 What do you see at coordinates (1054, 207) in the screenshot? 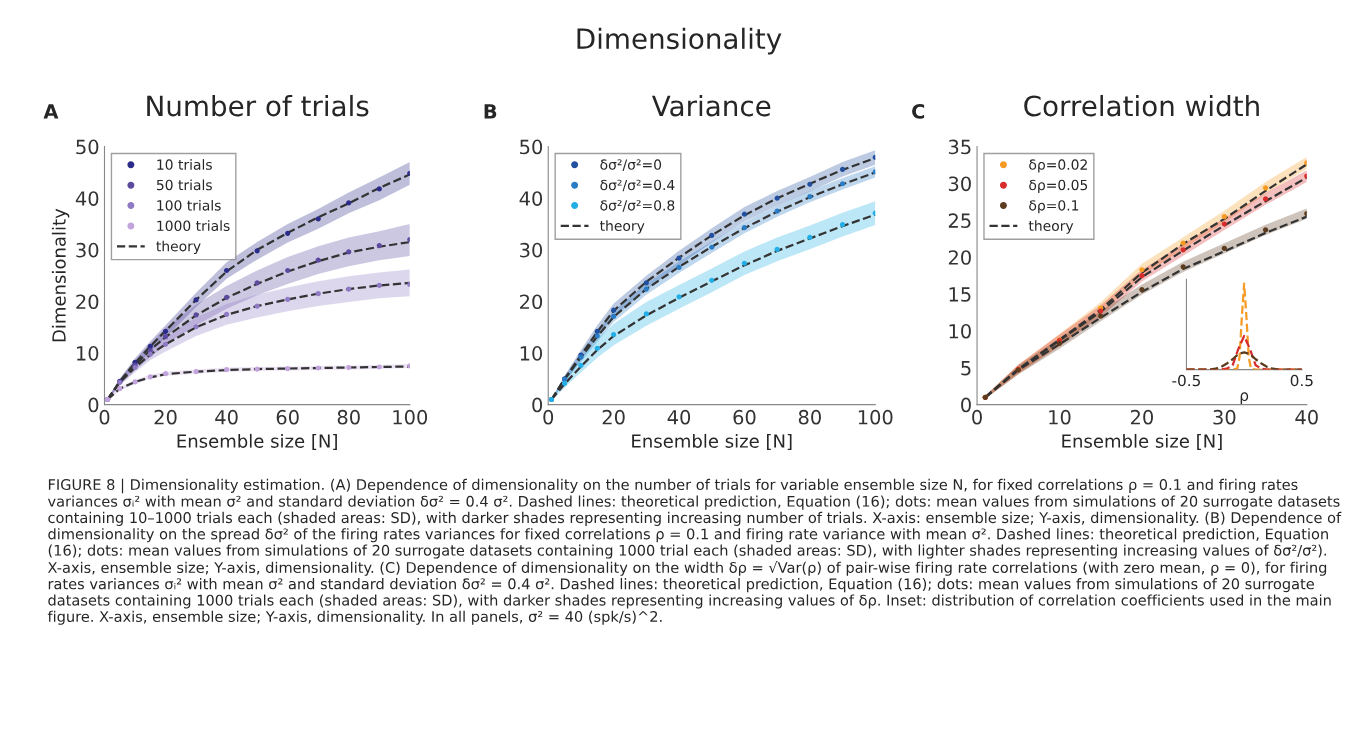
I see `legend-label: δρ=0.1` at bounding box center [1054, 207].